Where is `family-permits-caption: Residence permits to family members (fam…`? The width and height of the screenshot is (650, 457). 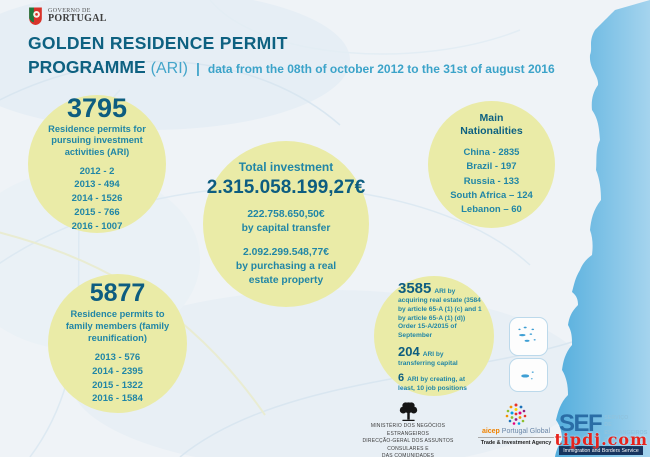 family-permits-caption: Residence permits to family members (fam… is located at coordinates (117, 325).